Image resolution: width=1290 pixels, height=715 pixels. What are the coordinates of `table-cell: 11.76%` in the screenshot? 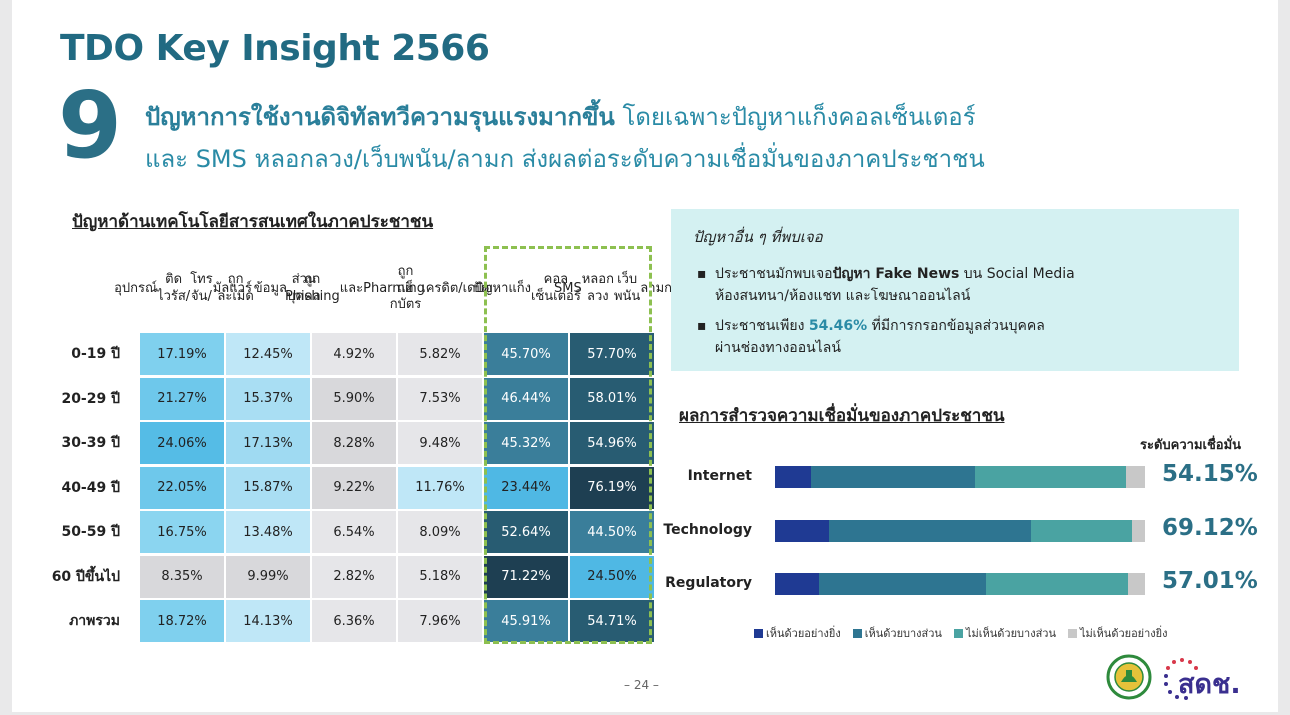 It's located at (440, 487).